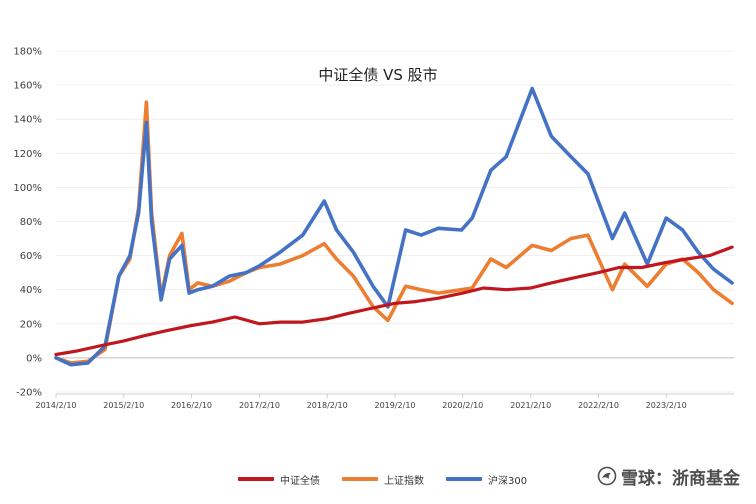 The height and width of the screenshot is (504, 756). What do you see at coordinates (27, 52) in the screenshot?
I see `y-tick-label: 180%` at bounding box center [27, 52].